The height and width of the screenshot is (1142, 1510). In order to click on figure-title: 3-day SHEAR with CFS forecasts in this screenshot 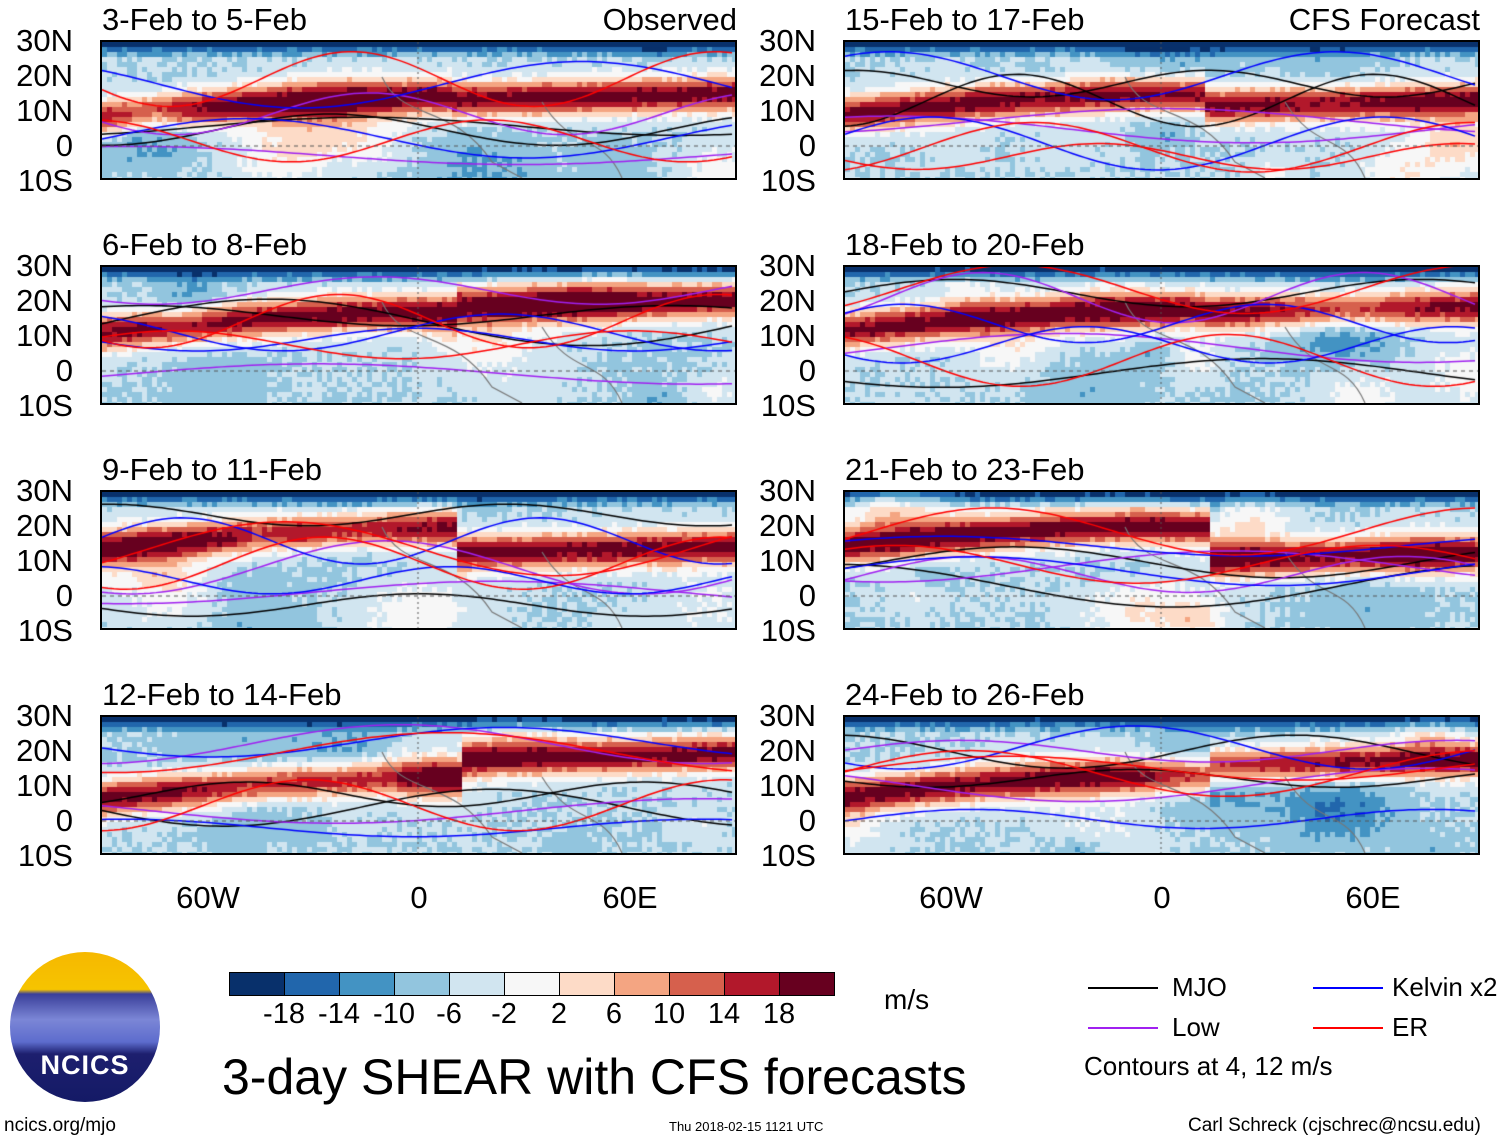, I will do `click(594, 1077)`.